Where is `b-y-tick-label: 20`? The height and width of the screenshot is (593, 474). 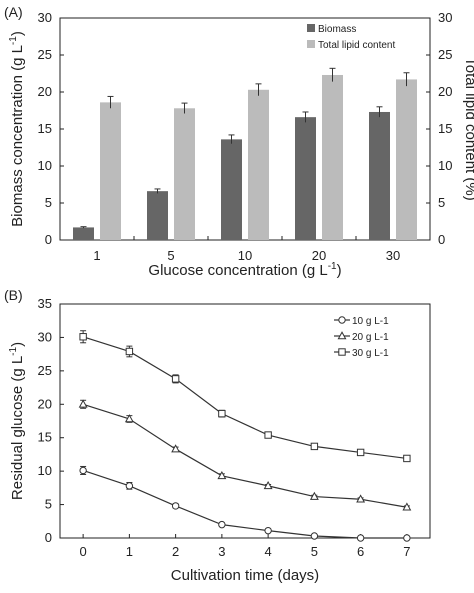
b-y-tick-label: 20 is located at coordinates (45, 403).